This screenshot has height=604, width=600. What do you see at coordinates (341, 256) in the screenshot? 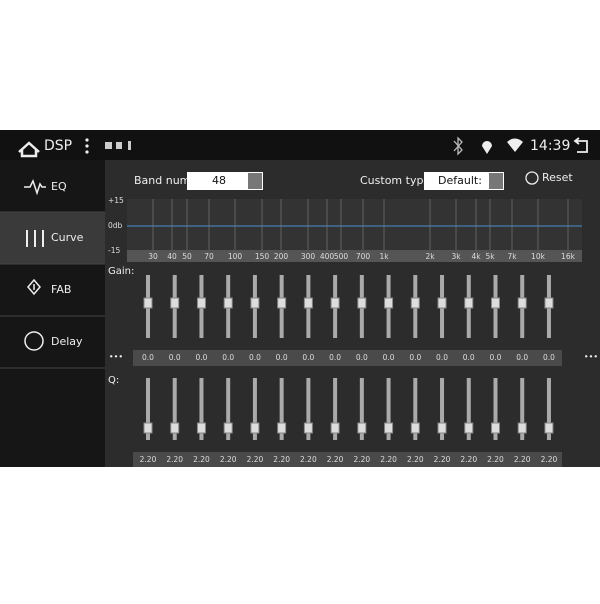
I see `freq-label: 500` at bounding box center [341, 256].